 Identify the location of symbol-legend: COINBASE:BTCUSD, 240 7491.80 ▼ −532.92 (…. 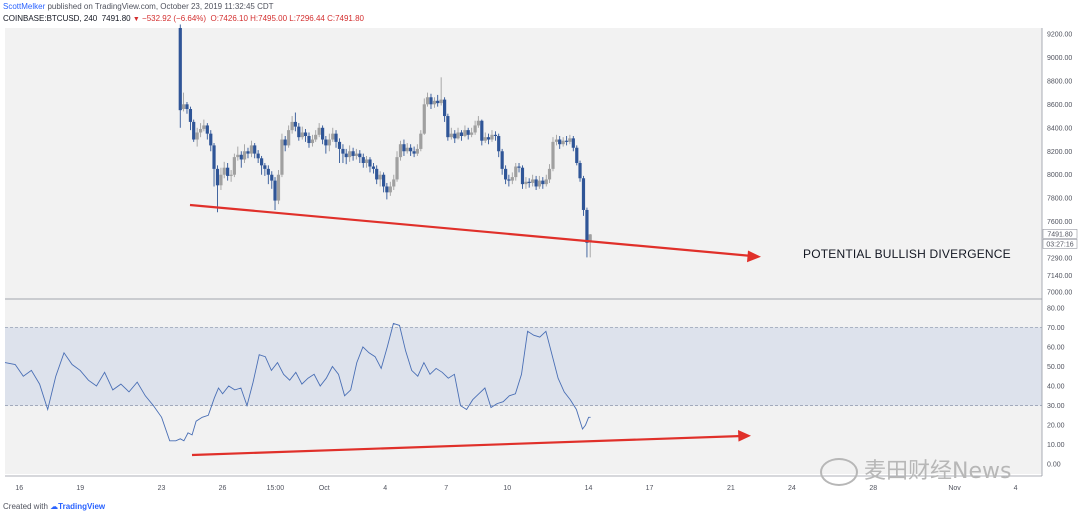
(183, 18).